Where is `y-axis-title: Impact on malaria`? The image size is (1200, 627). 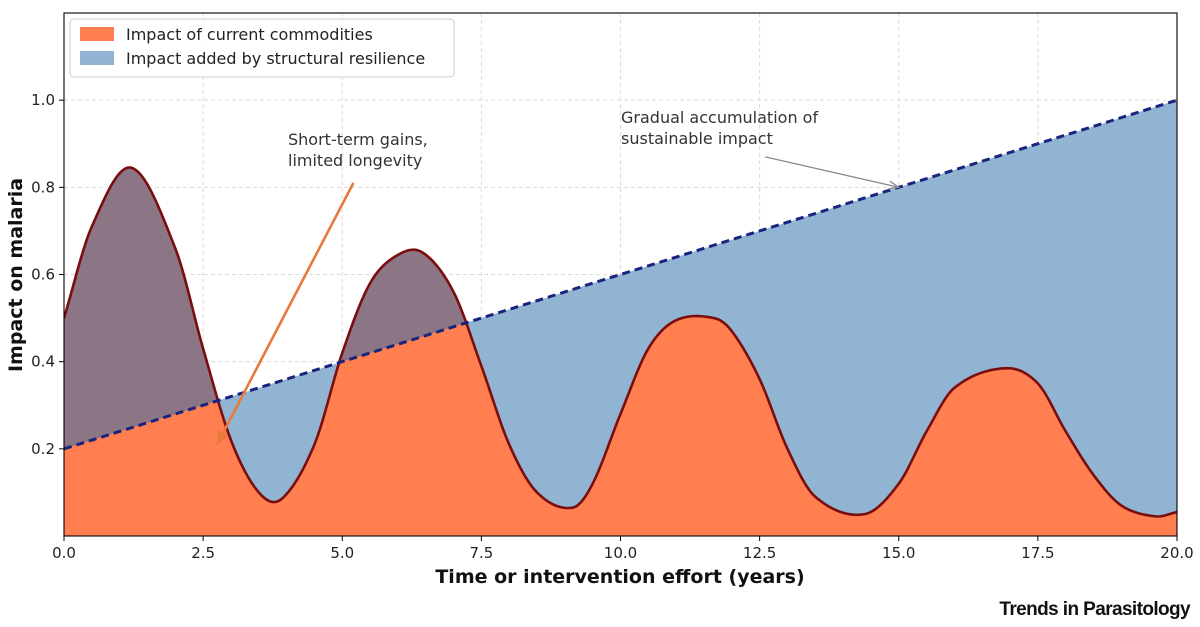
y-axis-title: Impact on malaria is located at coordinates (16, 275).